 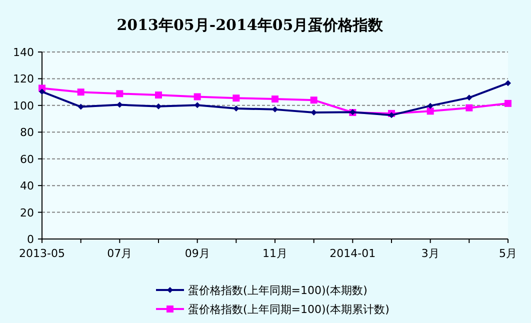 I want to click on y-tick-label: 100, so click(x=23, y=105).